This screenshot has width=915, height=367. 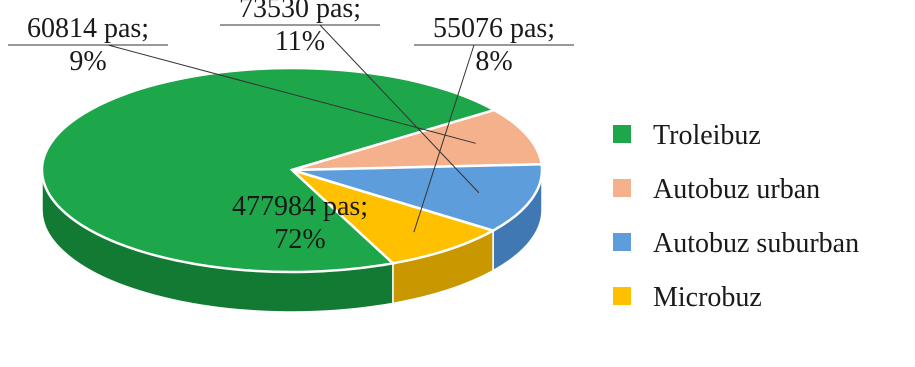 I want to click on data-label-percent-autobuz-suburban: 11%, so click(x=300, y=41).